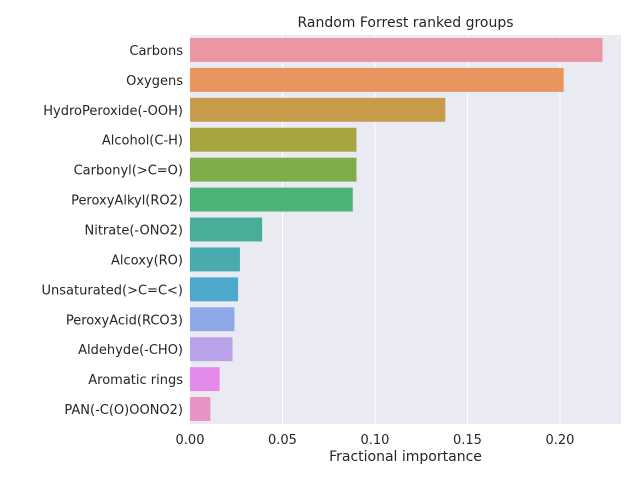 This screenshot has width=640, height=480. I want to click on y-tick-label-5: PeroxyAlkyl(RO2), so click(127, 201).